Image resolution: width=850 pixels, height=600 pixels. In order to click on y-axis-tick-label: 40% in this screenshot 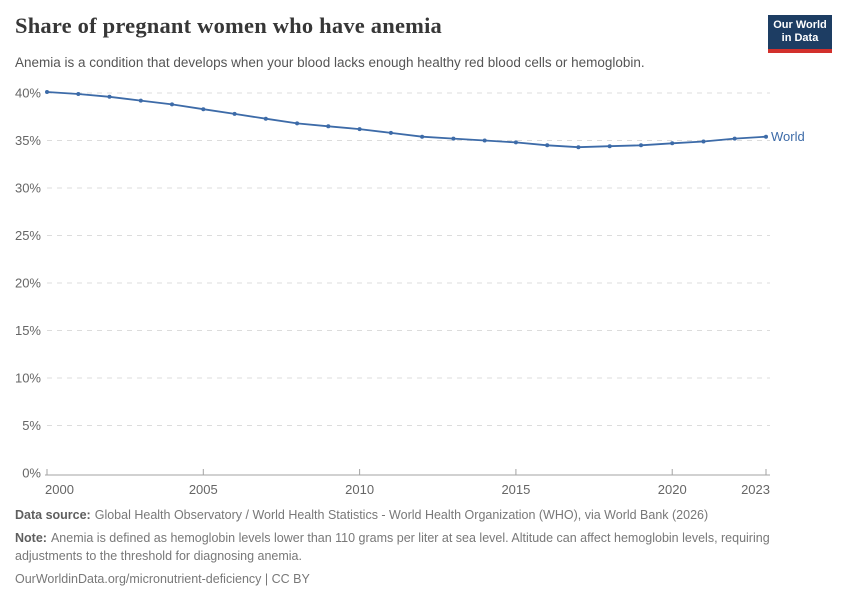, I will do `click(28, 93)`.